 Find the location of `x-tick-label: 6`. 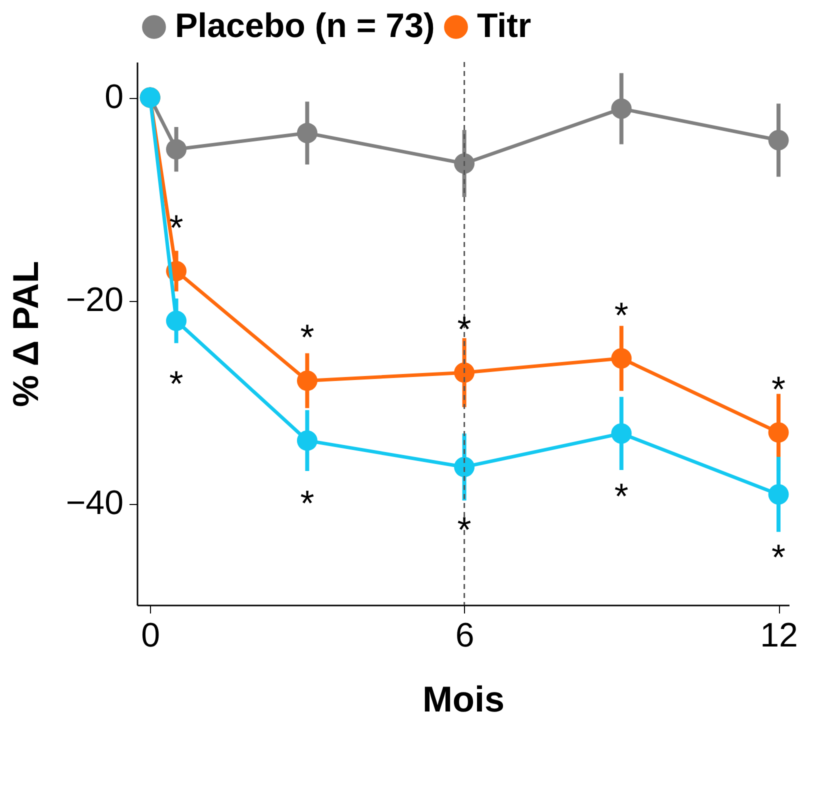

x-tick-label: 6 is located at coordinates (464, 635).